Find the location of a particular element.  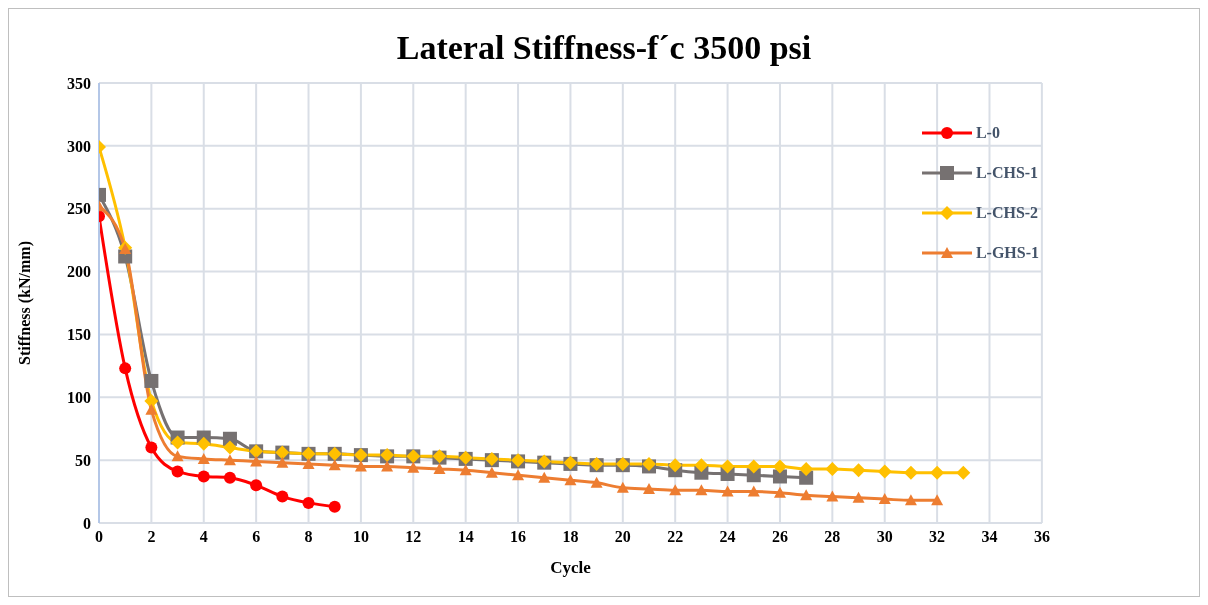

x-tick-label: 30 is located at coordinates (884, 537).